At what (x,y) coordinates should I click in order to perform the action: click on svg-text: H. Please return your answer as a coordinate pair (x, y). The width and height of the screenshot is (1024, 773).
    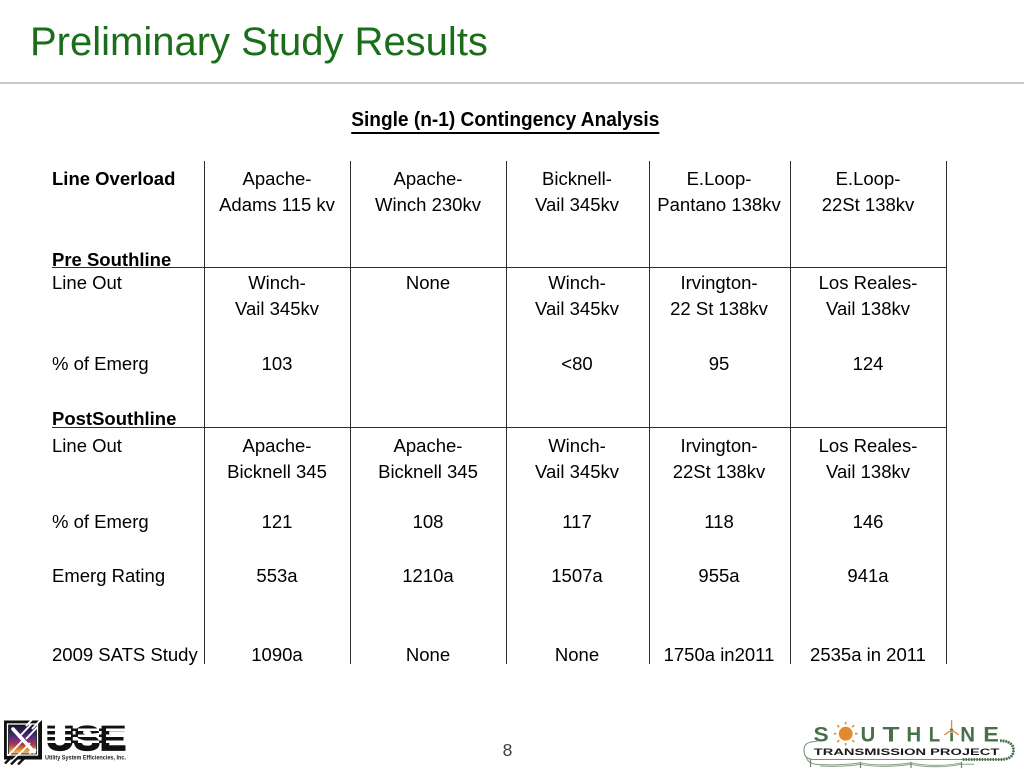
    Looking at the image, I should click on (913, 734).